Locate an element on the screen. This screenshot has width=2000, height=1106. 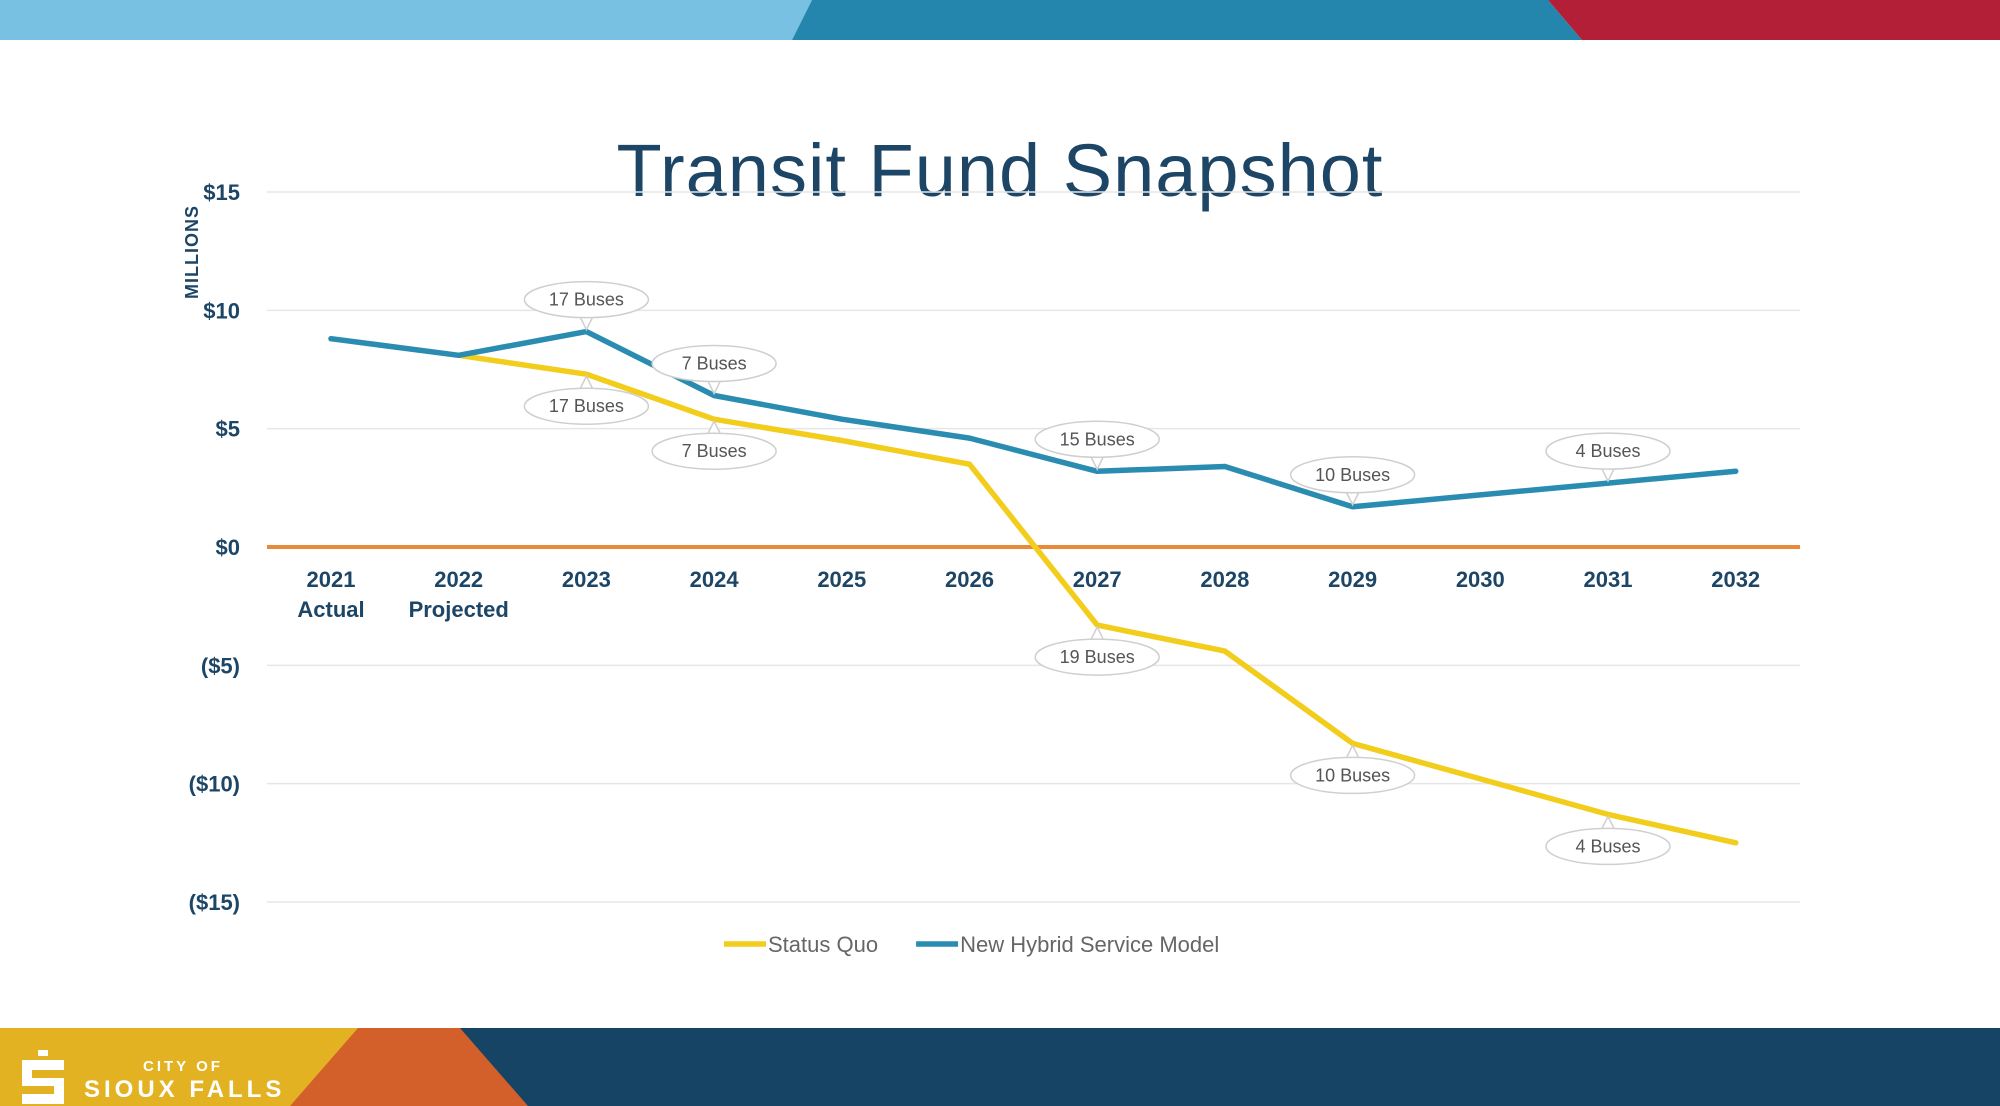
top-banner is located at coordinates (1000, 20).